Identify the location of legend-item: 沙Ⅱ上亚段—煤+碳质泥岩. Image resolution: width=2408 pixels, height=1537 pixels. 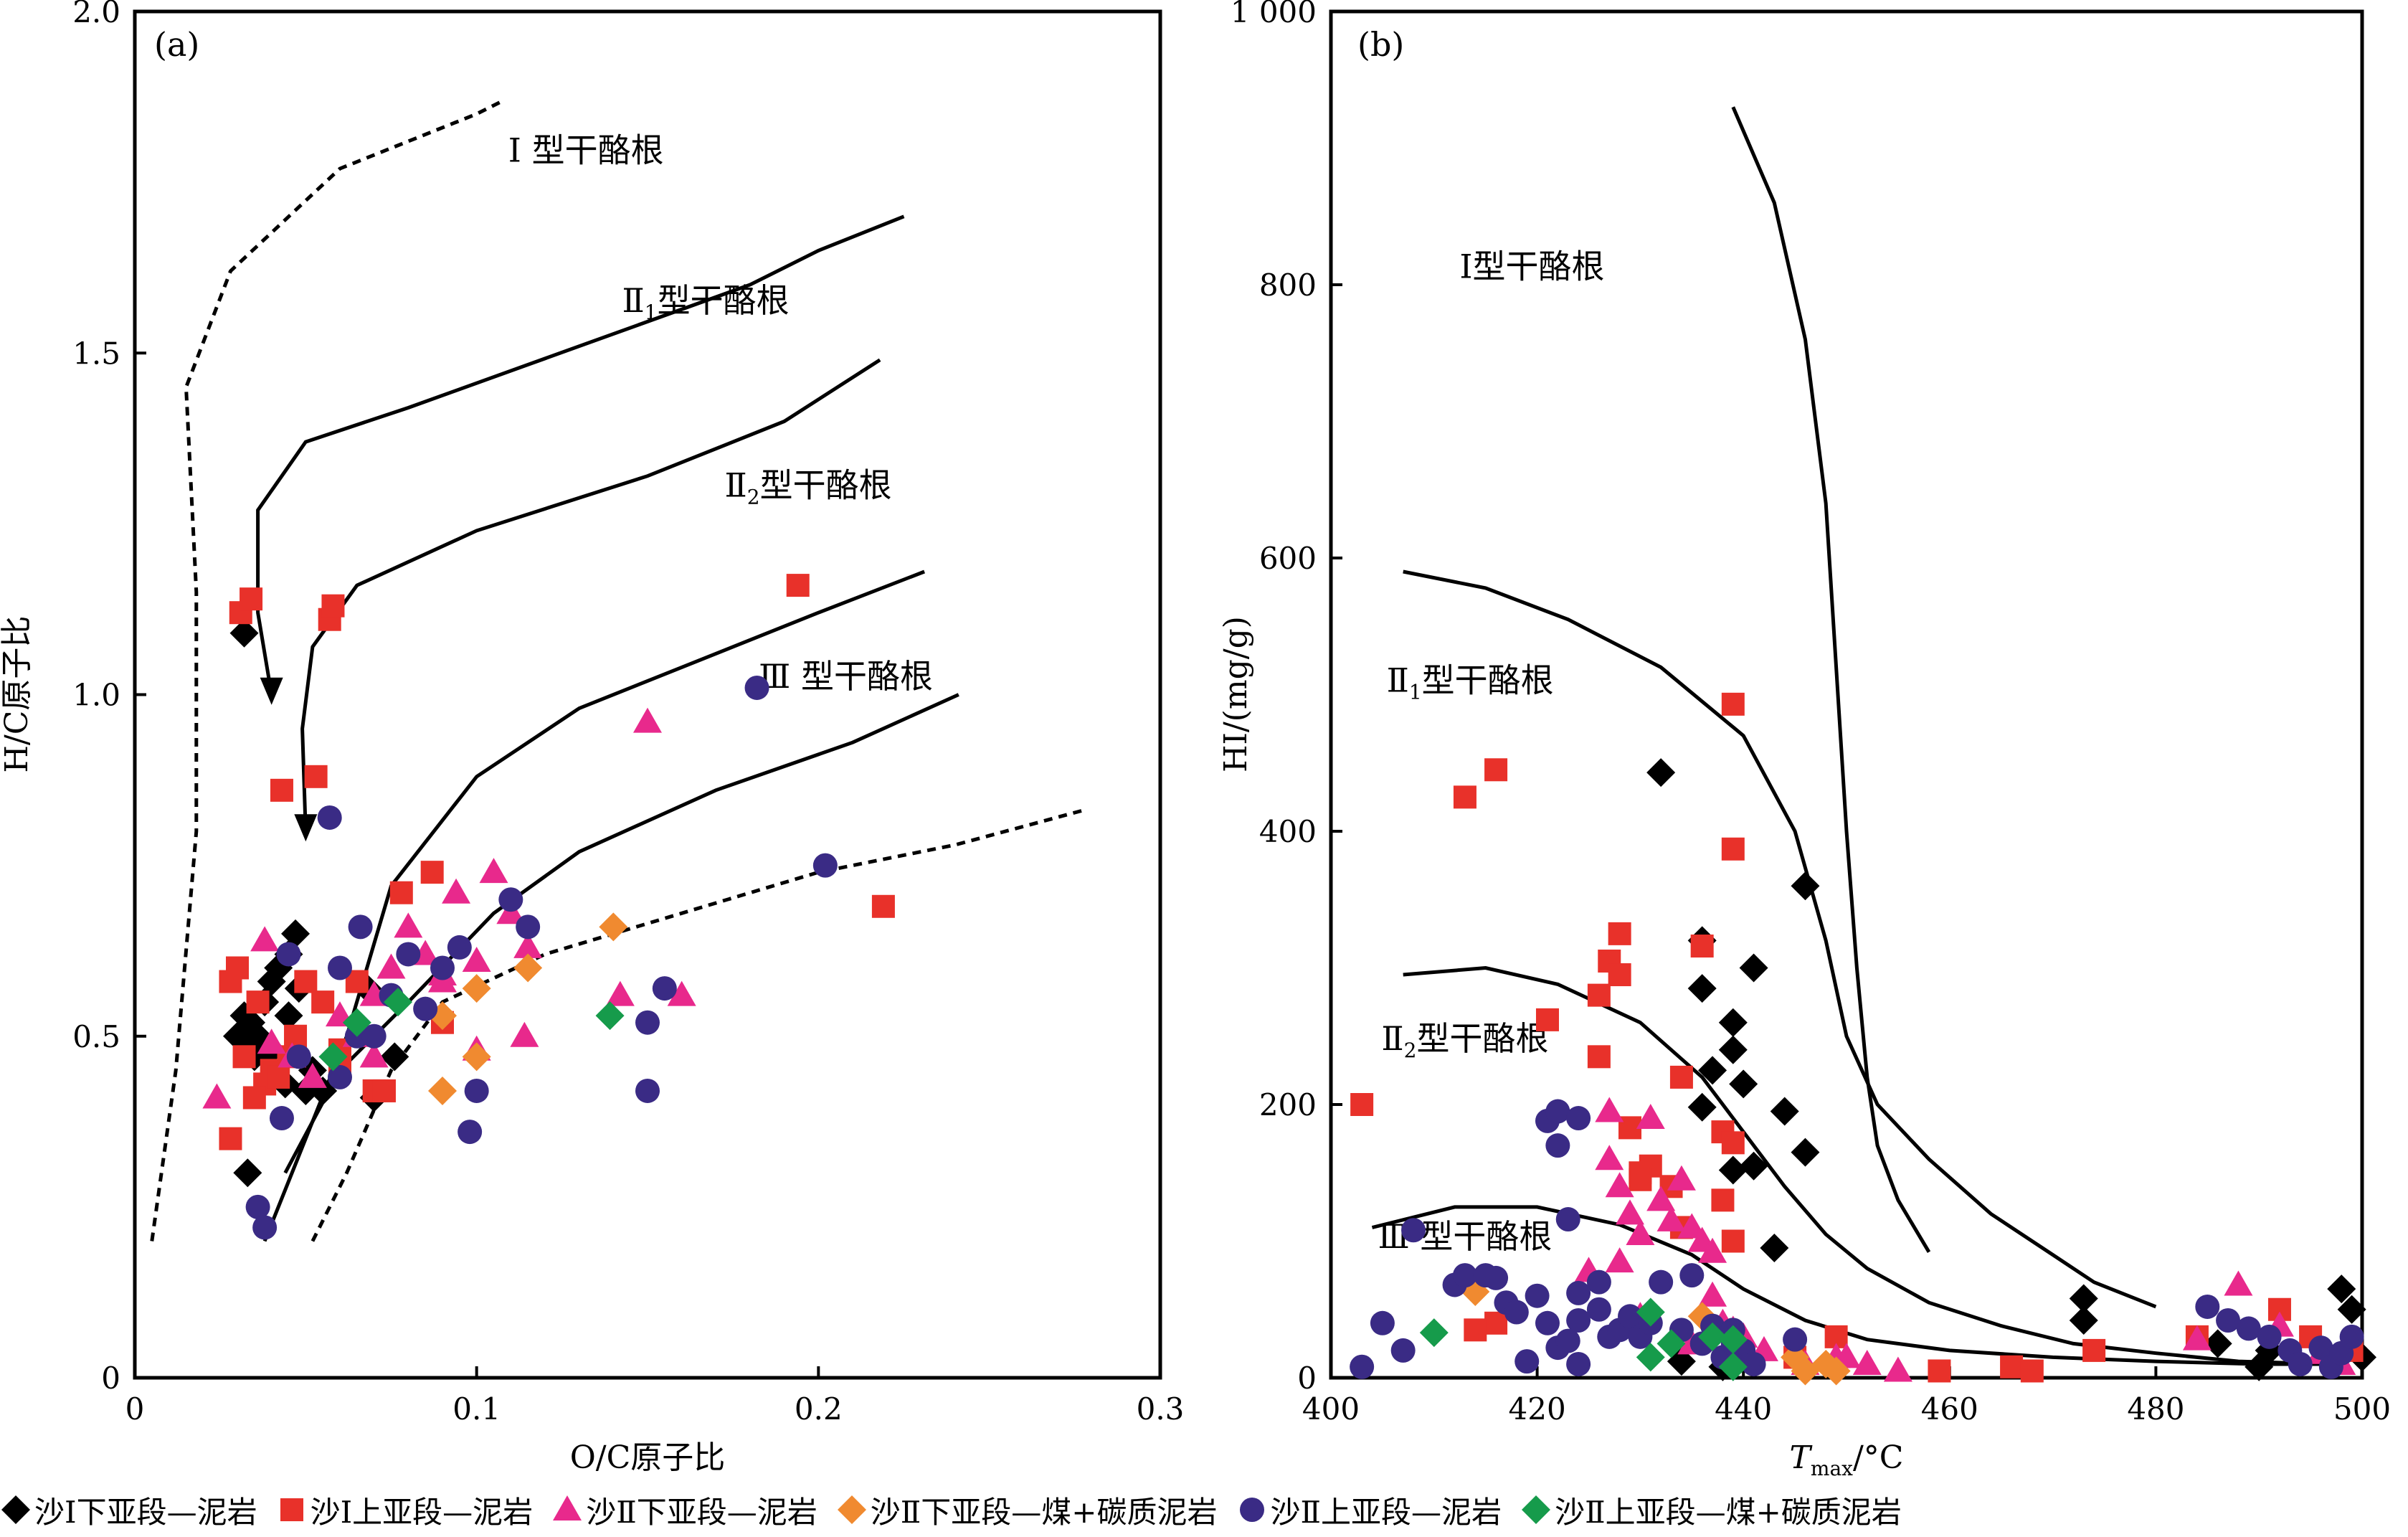
(1711, 1510).